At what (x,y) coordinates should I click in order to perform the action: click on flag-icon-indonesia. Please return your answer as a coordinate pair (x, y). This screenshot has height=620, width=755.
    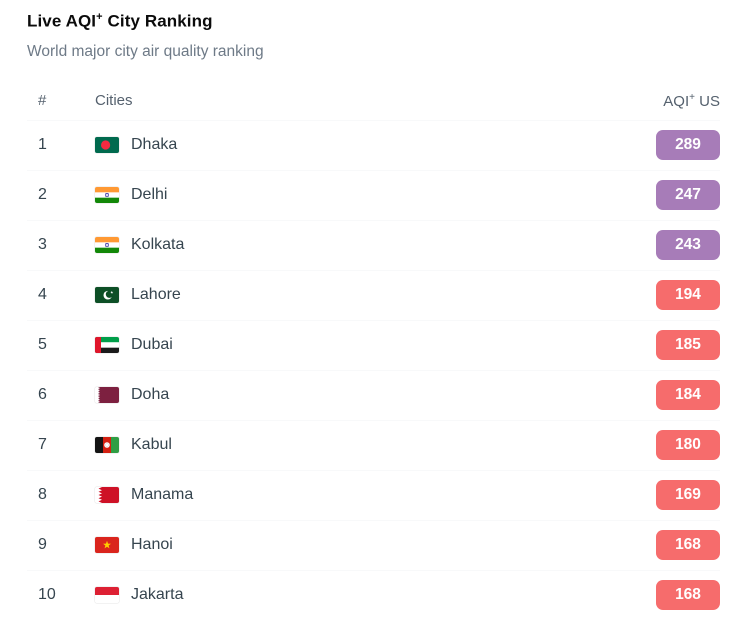
    Looking at the image, I should click on (107, 595).